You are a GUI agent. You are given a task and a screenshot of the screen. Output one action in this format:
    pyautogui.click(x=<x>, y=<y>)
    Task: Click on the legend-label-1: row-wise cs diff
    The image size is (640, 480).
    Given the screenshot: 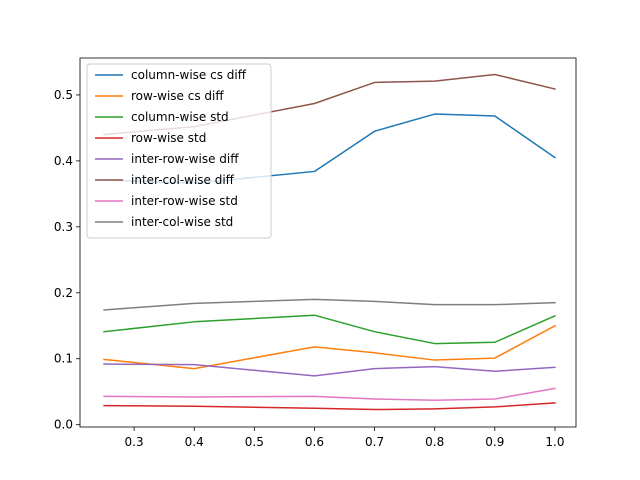 What is the action you would take?
    pyautogui.click(x=177, y=96)
    